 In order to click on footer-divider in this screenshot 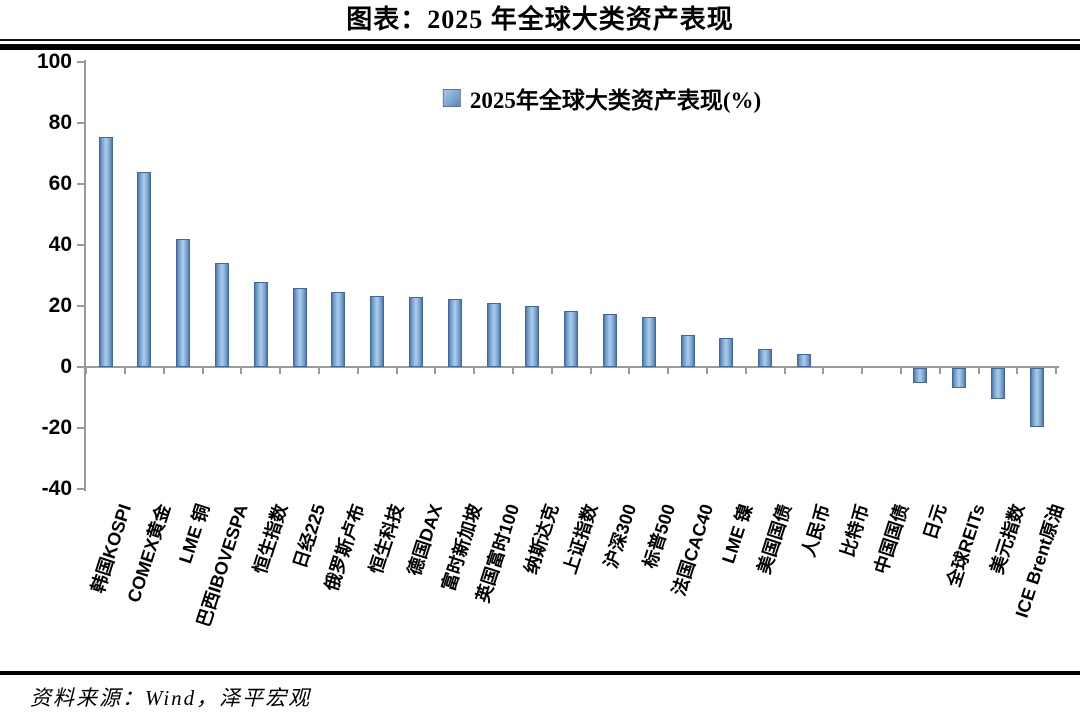, I will do `click(540, 673)`.